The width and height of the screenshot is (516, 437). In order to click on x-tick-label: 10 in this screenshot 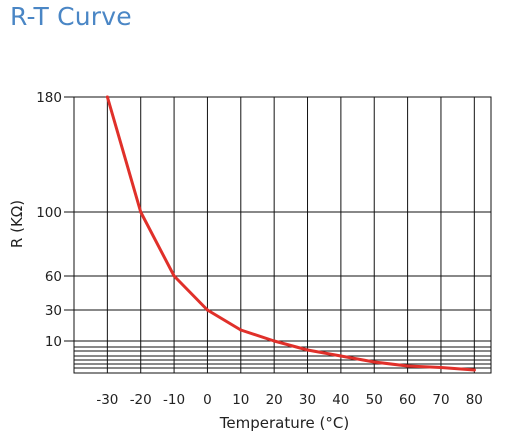, I will do `click(240, 400)`.